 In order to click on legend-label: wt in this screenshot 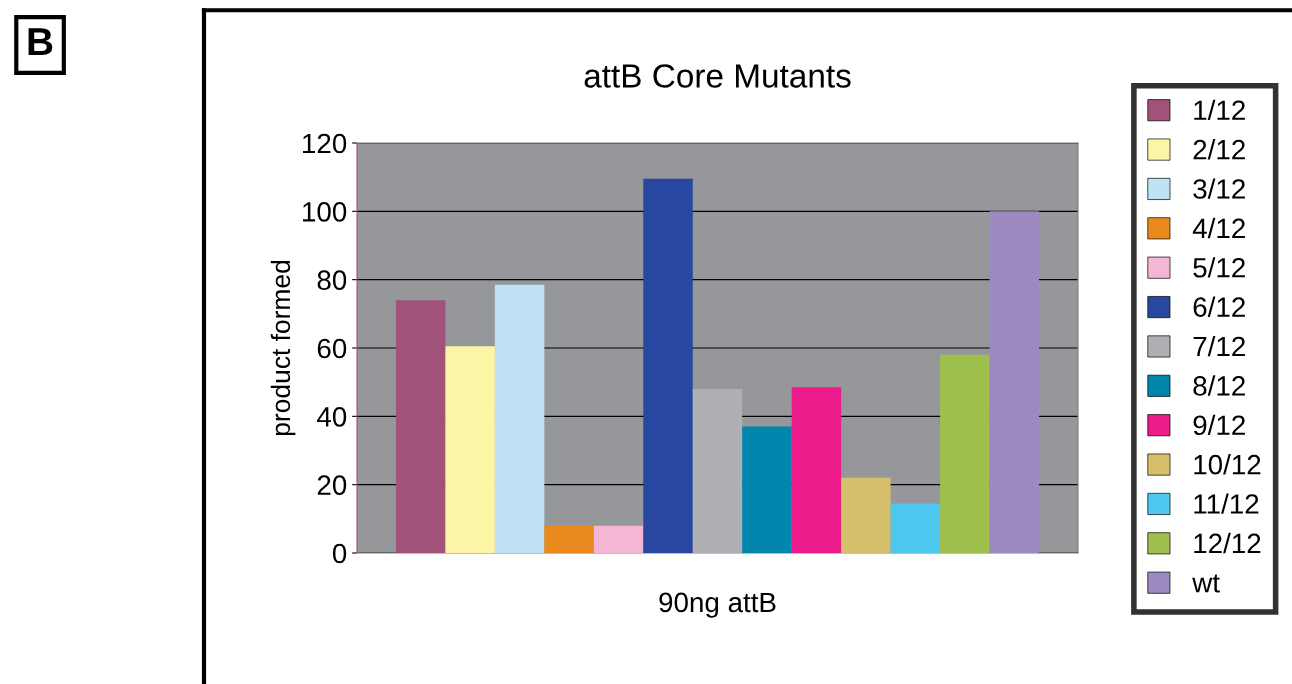, I will do `click(1206, 583)`.